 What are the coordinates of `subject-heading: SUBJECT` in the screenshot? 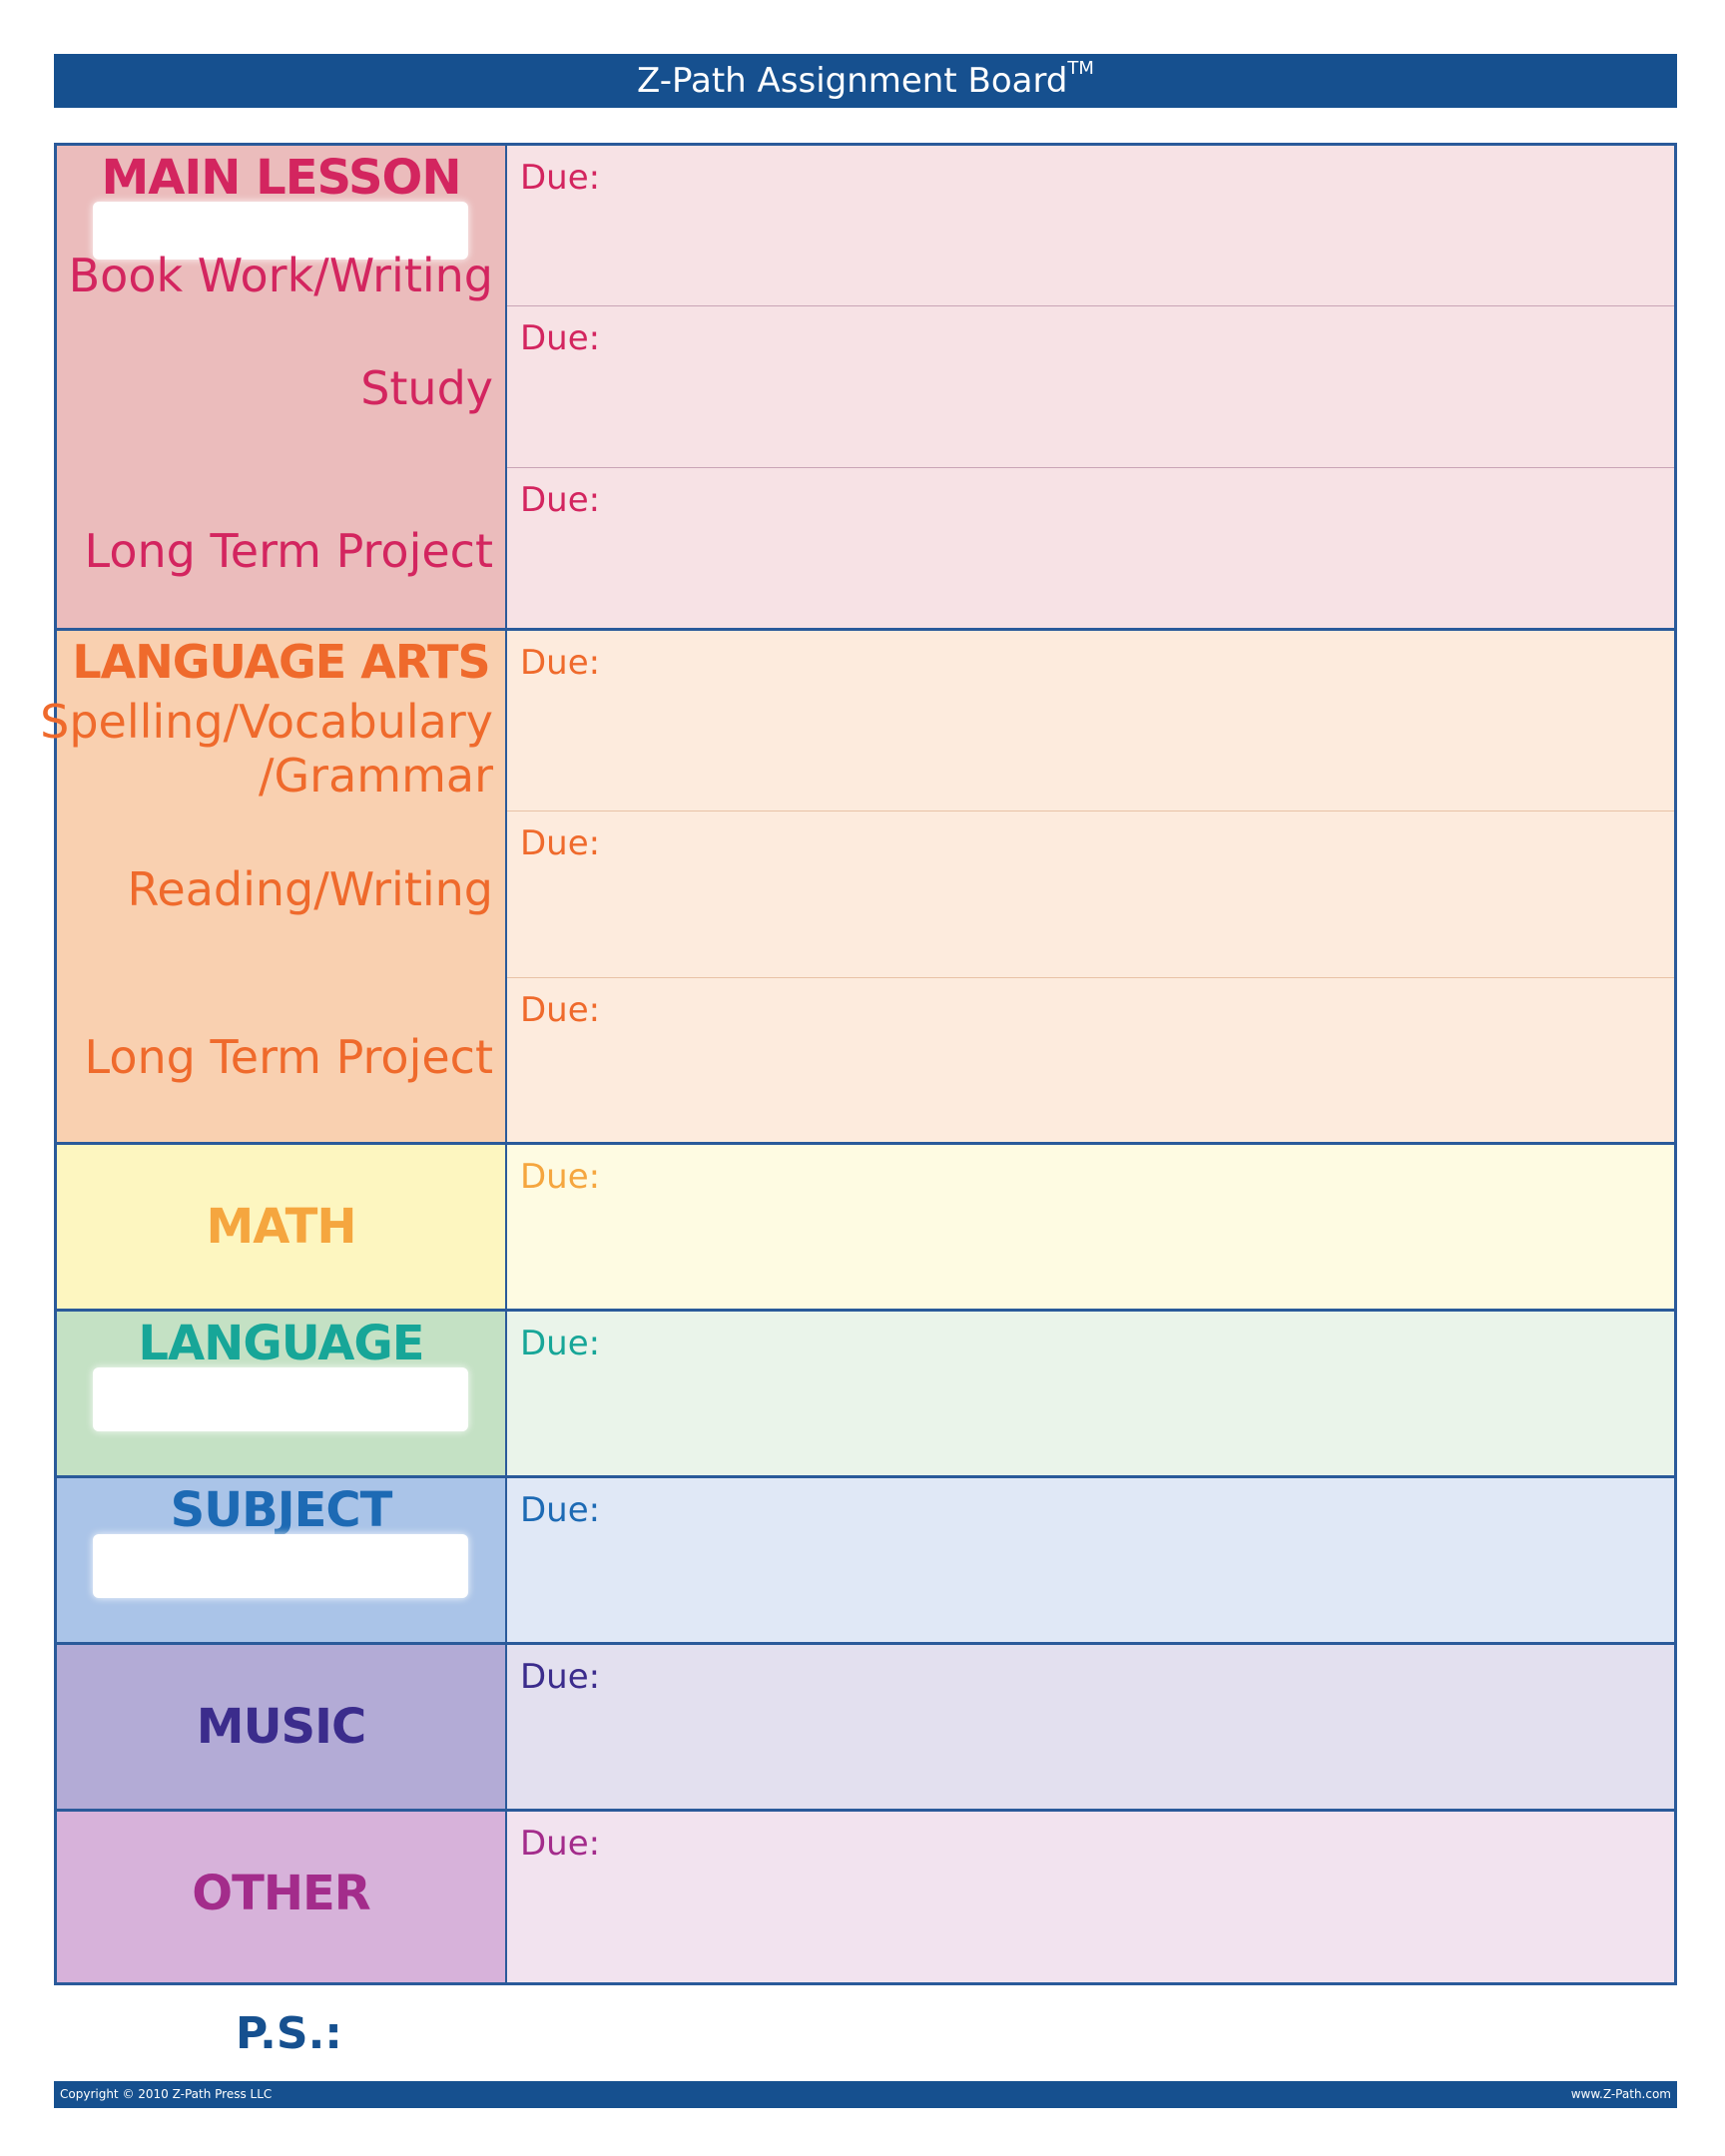 It's located at (281, 1510).